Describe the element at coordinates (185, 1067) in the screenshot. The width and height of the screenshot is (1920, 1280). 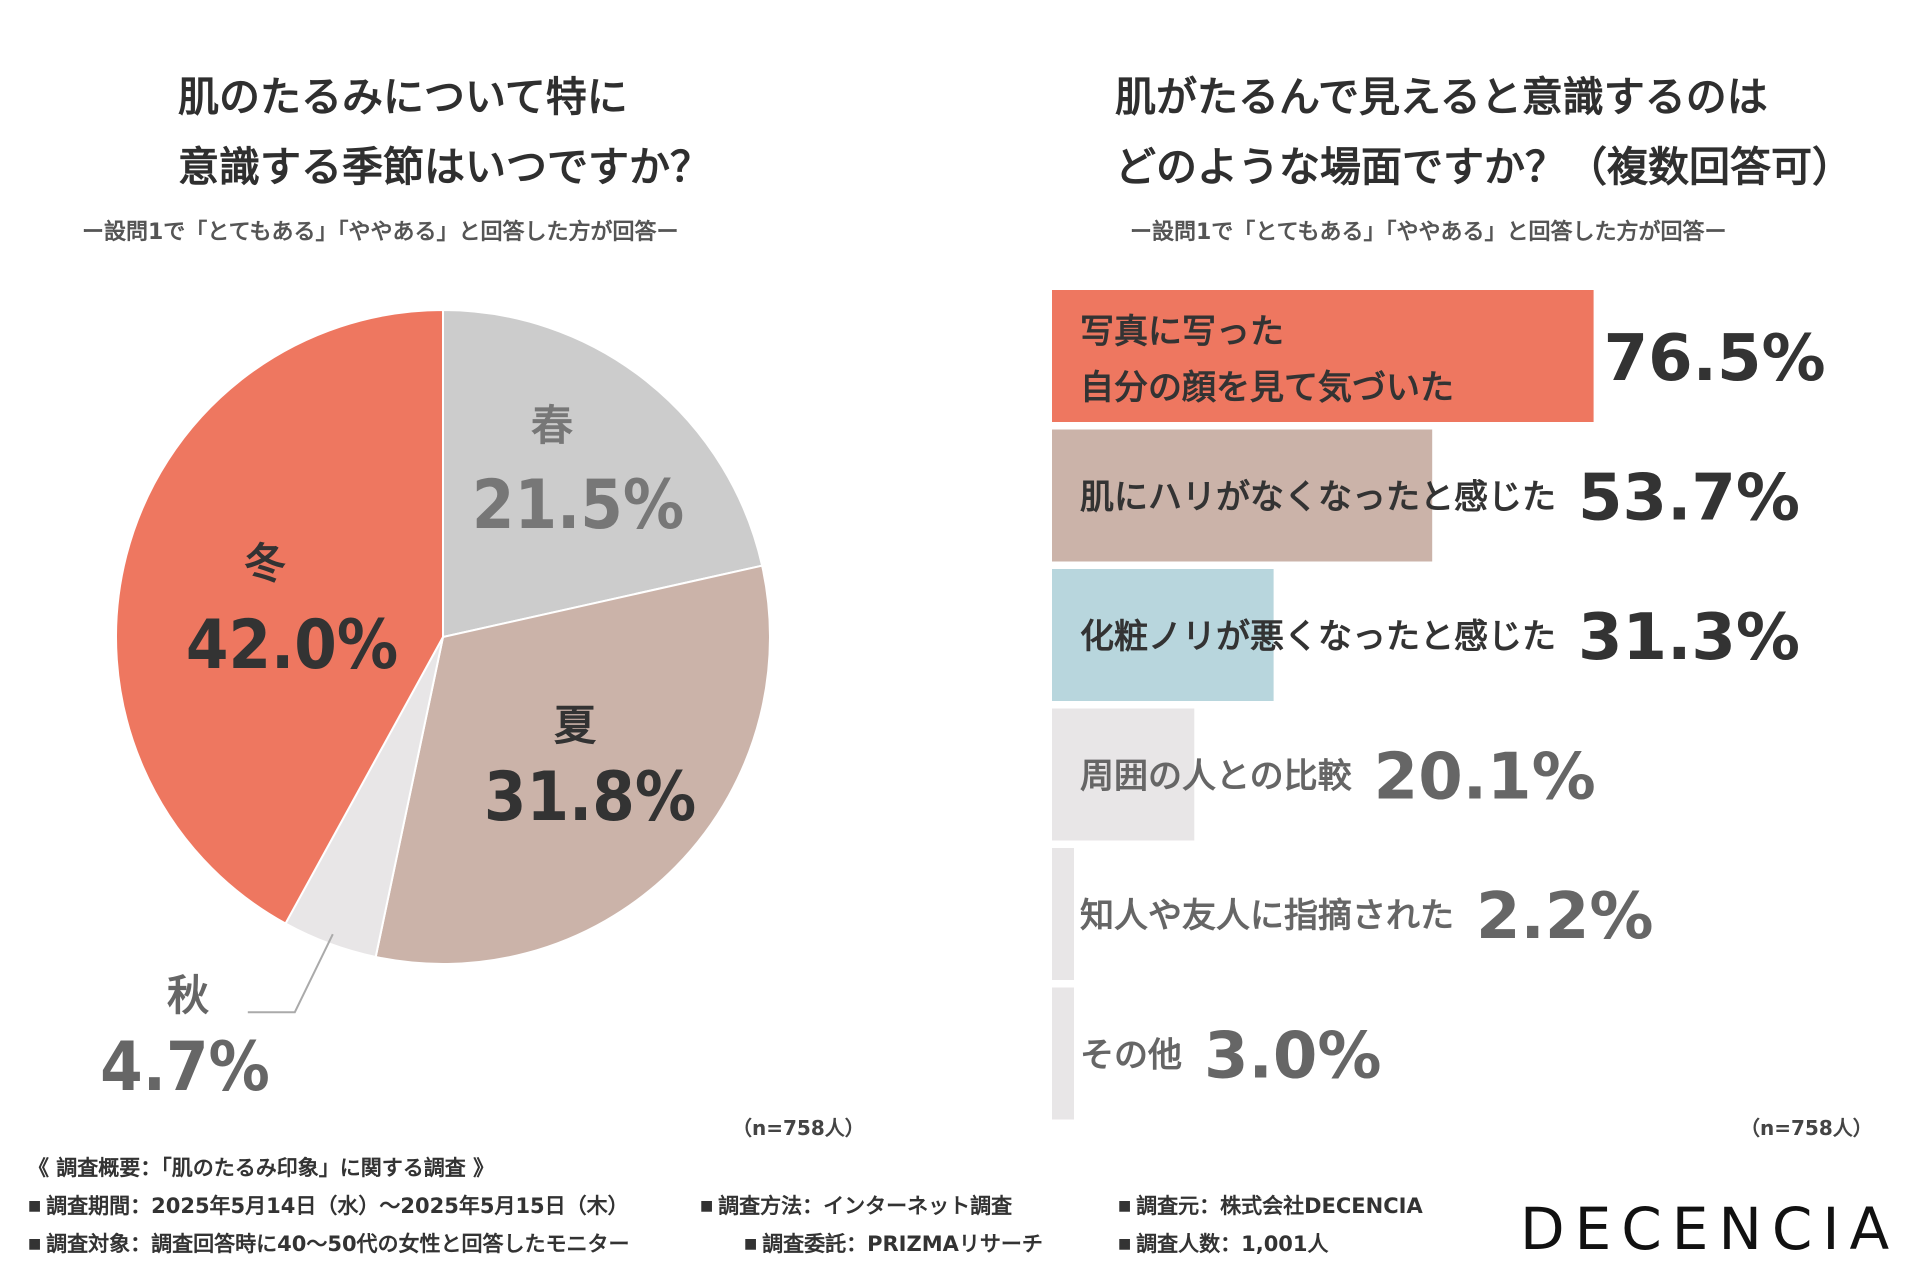
I see `pie-slice-value-3: 4.7%` at that location.